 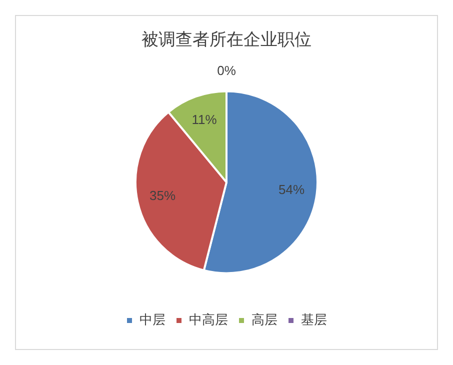 I want to click on legend-label: 高层, so click(x=265, y=320).